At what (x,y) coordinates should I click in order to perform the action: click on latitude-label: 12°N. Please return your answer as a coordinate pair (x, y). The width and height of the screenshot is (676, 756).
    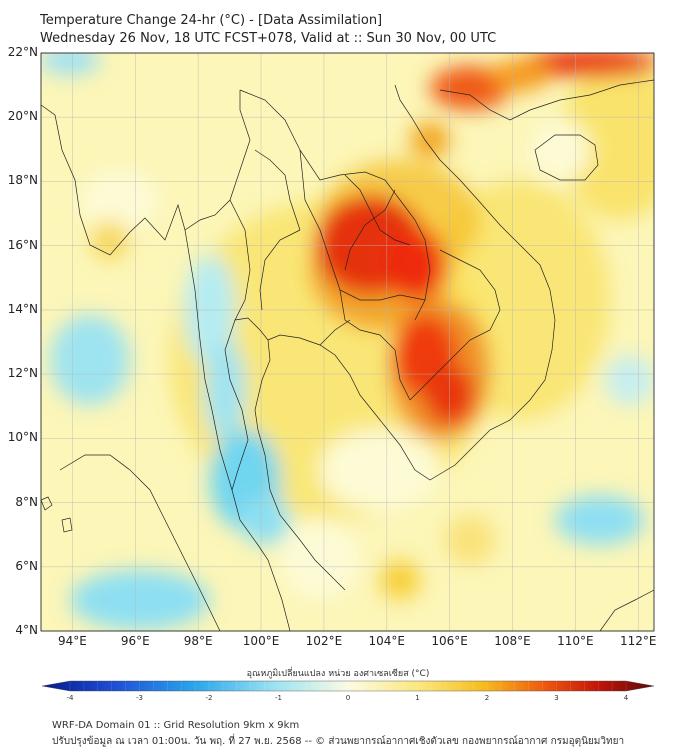
    Looking at the image, I should click on (22, 373).